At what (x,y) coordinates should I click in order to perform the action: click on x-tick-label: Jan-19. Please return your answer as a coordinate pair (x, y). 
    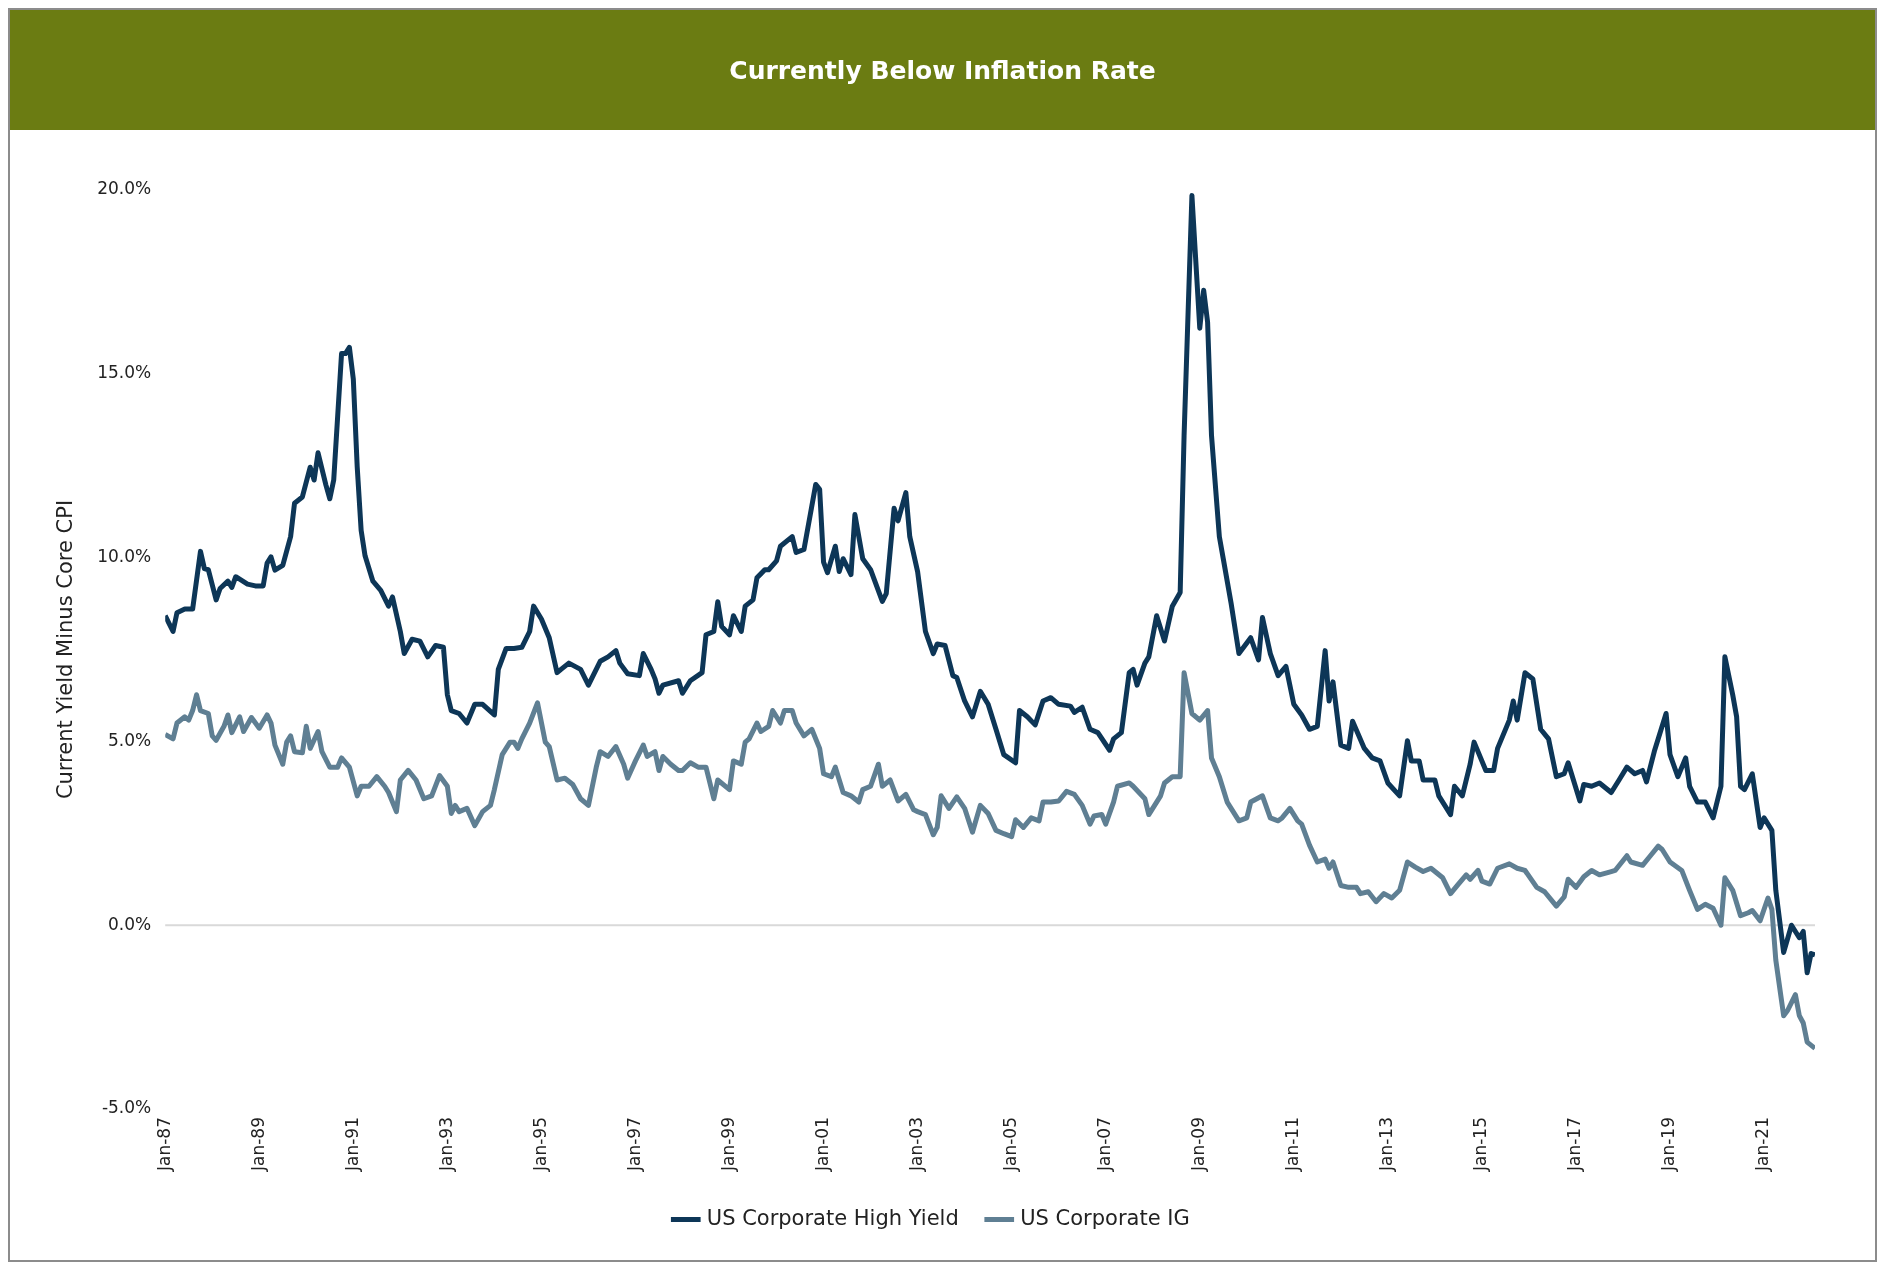
    Looking at the image, I should click on (1668, 1145).